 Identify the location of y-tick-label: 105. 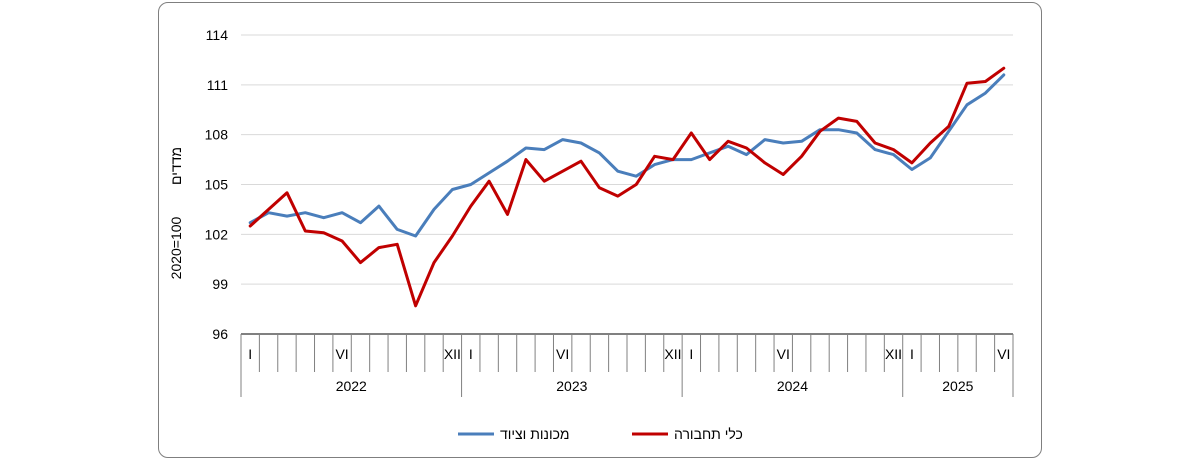
(217, 185).